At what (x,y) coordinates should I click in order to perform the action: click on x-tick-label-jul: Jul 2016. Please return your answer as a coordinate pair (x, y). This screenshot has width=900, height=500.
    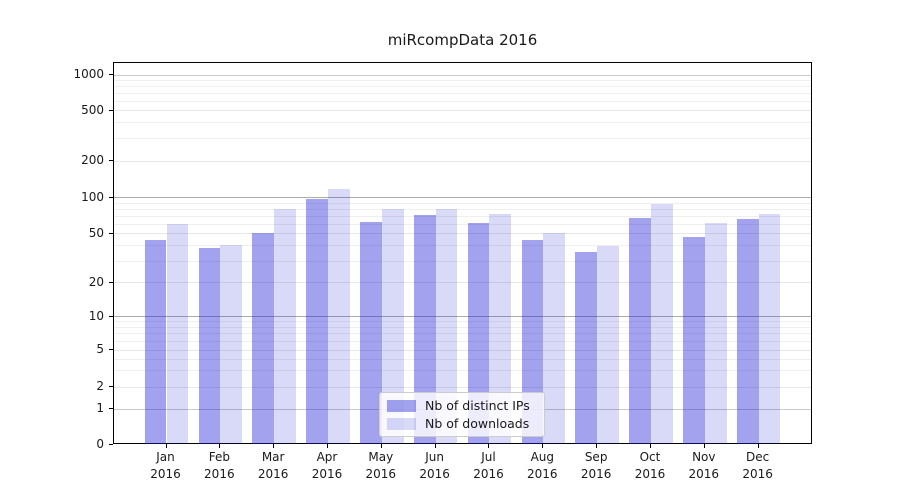
    Looking at the image, I should click on (488, 465).